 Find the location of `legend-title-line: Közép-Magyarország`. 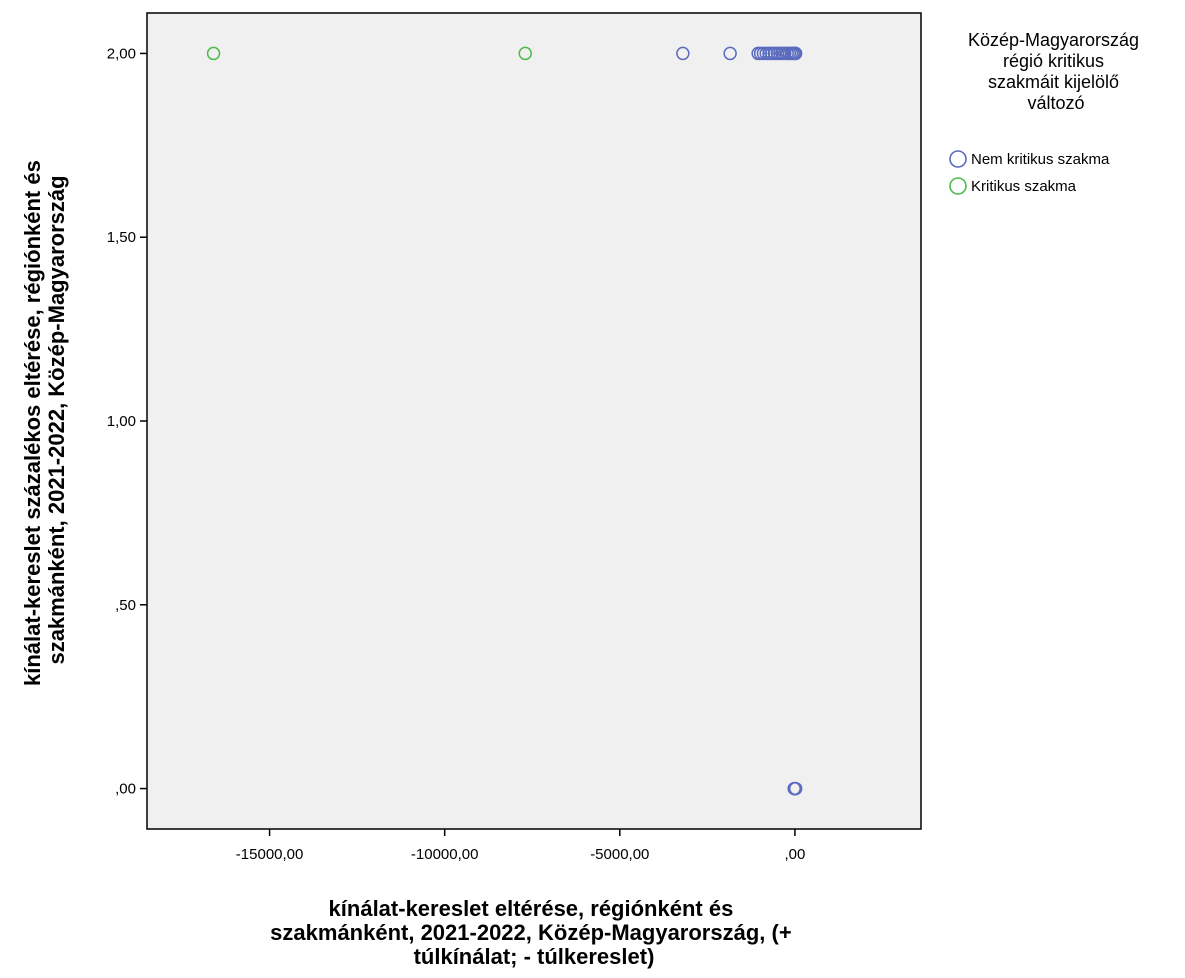

legend-title-line: Közép-Magyarország is located at coordinates (1053, 40).